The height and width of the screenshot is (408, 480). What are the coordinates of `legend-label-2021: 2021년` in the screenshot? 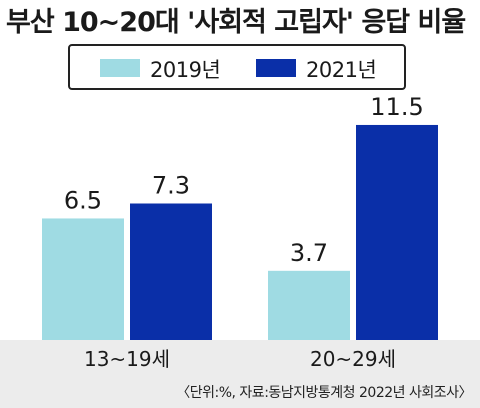 It's located at (341, 70).